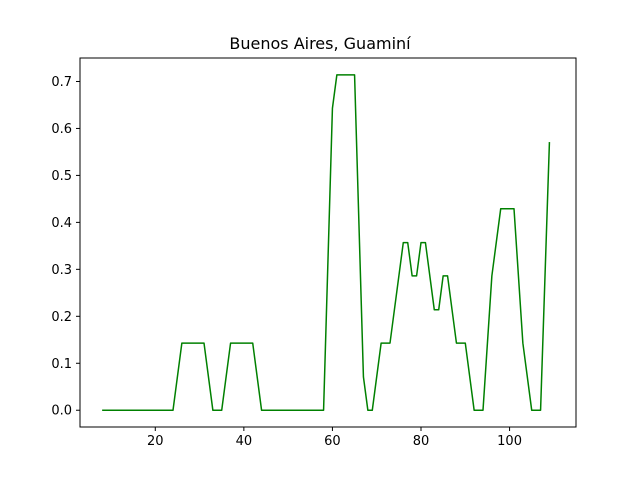 This screenshot has height=480, width=640. Describe the element at coordinates (61, 223) in the screenshot. I see `y-tick-label: 0.4` at that location.